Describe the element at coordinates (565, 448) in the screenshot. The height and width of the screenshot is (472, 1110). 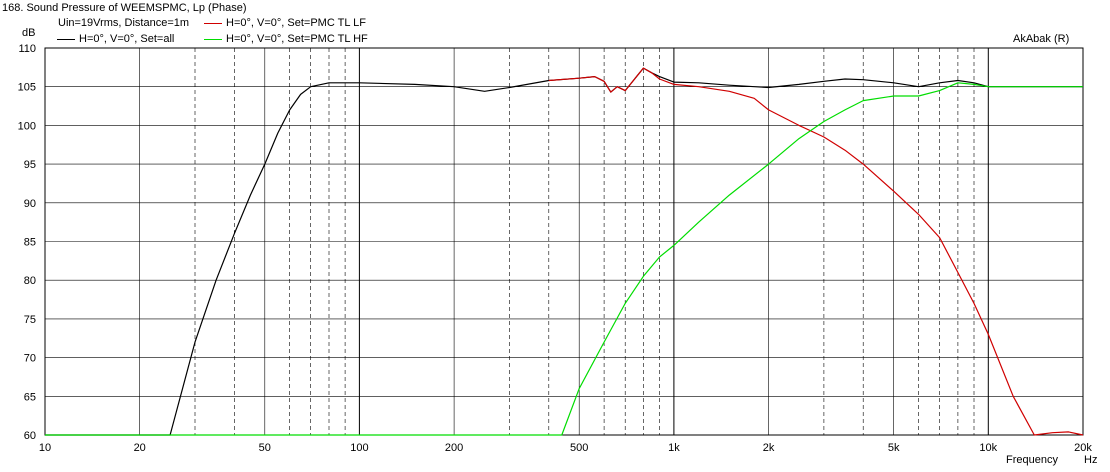
I see `x-tick-labels: 10 20 50 100 200 500 1k 2k 5k 10k 20k` at that location.